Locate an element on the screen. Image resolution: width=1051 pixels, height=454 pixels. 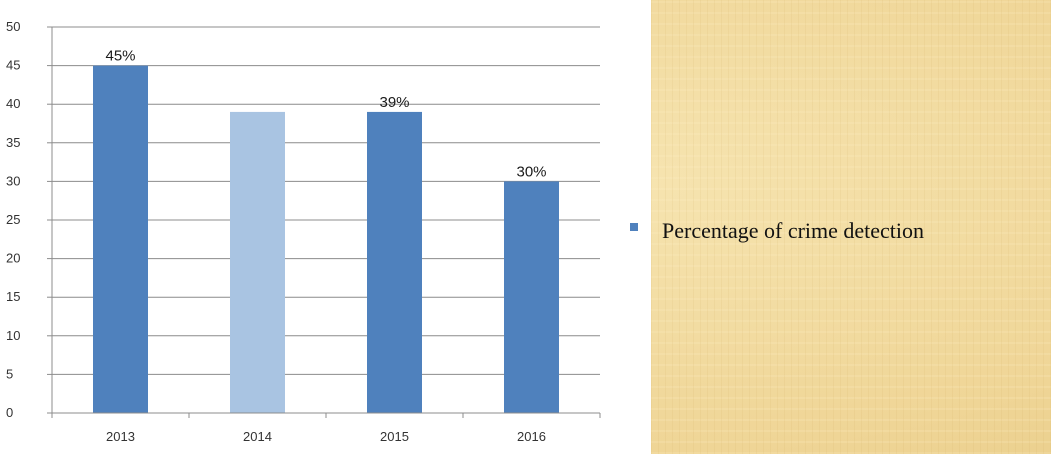
legend: Percentage of crime detection is located at coordinates (777, 231).